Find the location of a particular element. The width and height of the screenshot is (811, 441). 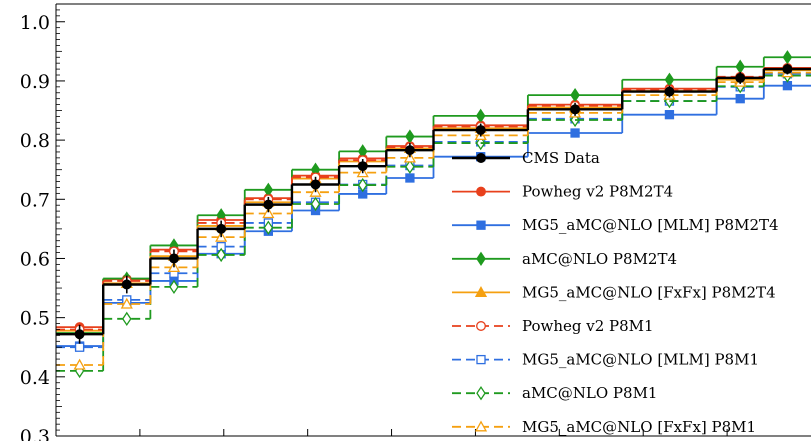

y-tick-label-0: 0.3 is located at coordinates (35, 433).